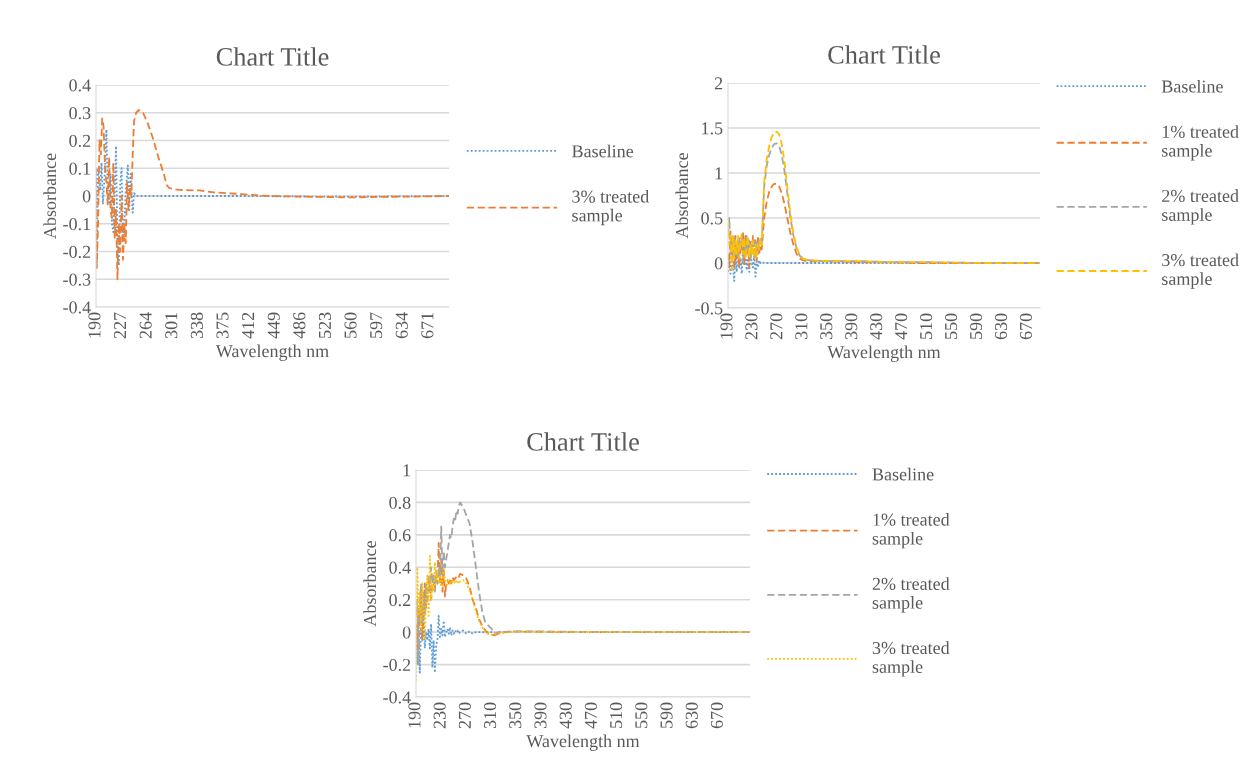  What do you see at coordinates (145, 325) in the screenshot?
I see `x-tick-label: 264` at bounding box center [145, 325].